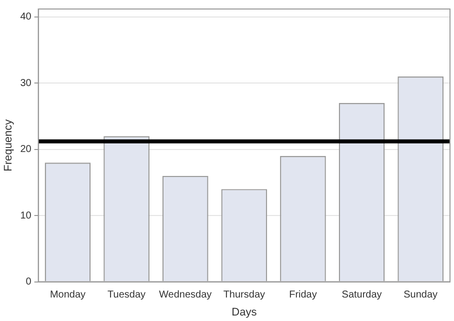 This screenshot has height=321, width=454. I want to click on x-tick-label: Sunday, so click(421, 295).